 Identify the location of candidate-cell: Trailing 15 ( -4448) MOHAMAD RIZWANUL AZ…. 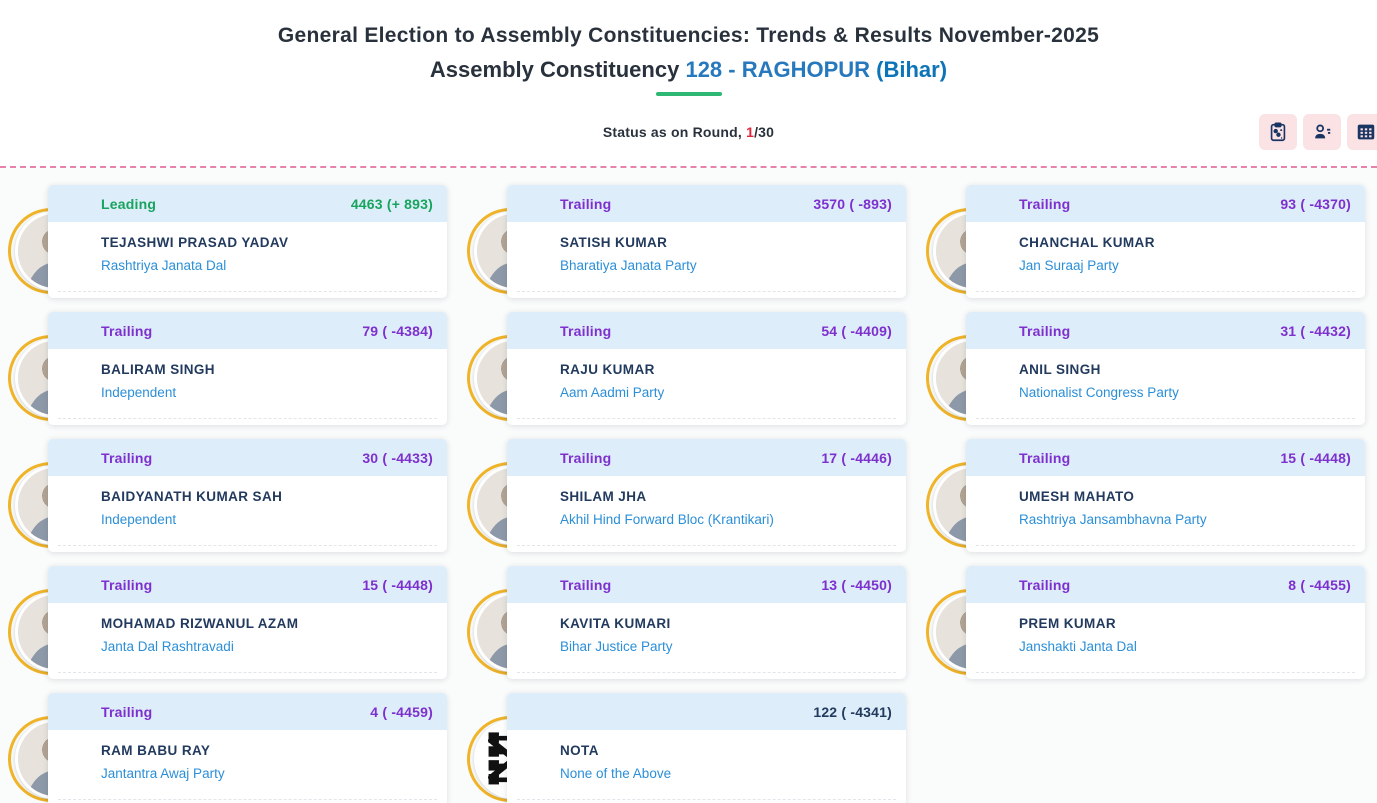
(229, 622).